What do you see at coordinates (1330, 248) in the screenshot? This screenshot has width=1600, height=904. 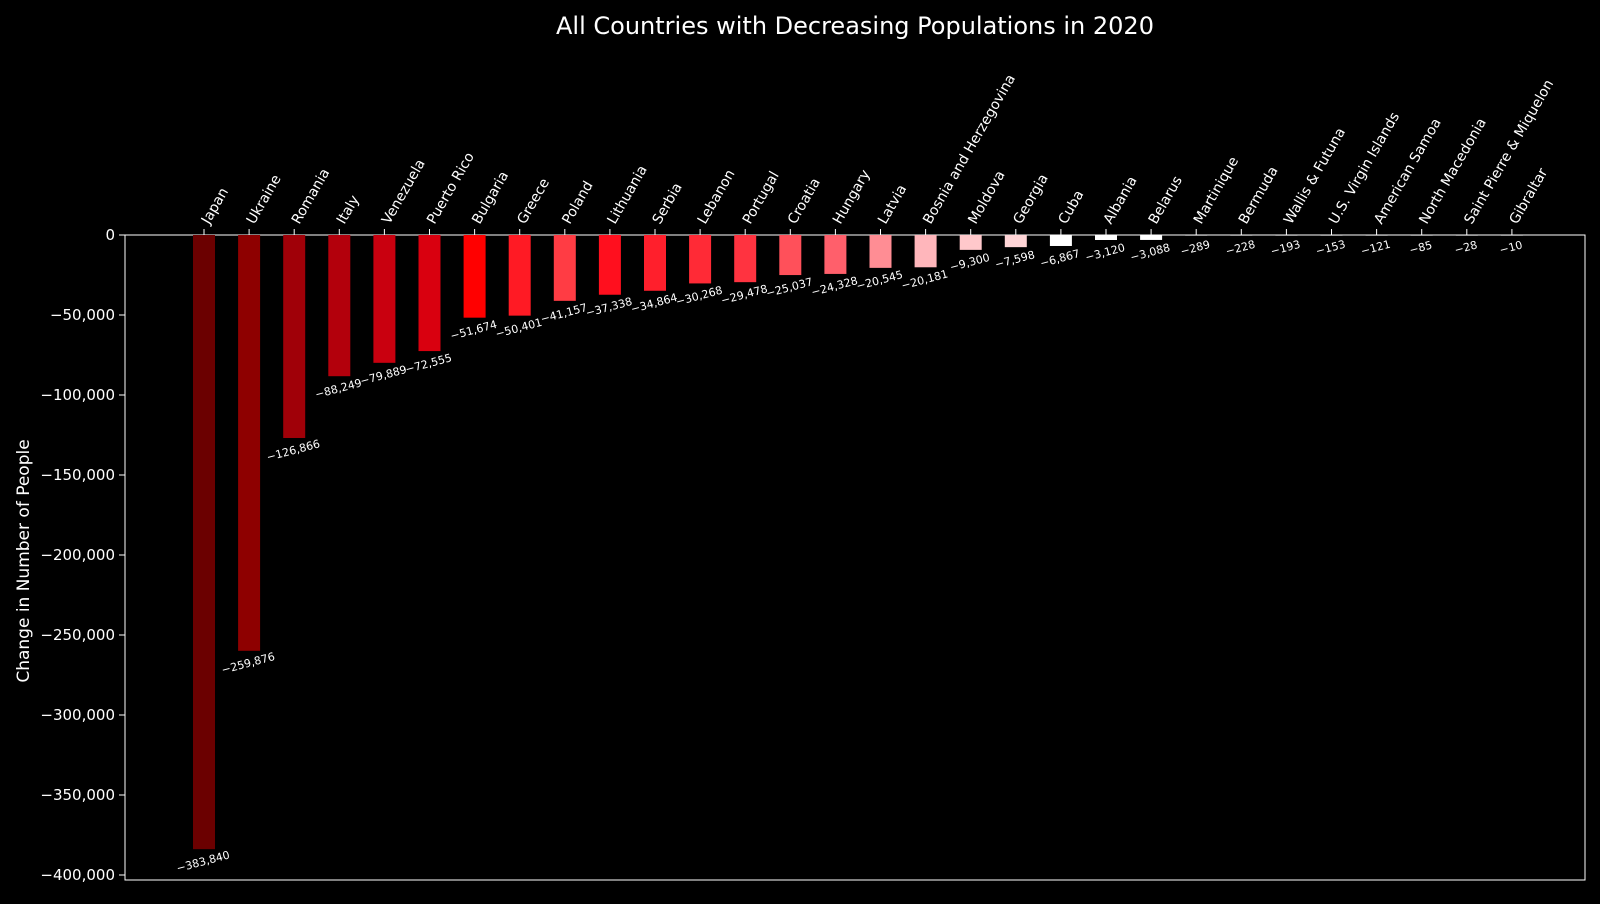 I see `data-label: −153` at bounding box center [1330, 248].